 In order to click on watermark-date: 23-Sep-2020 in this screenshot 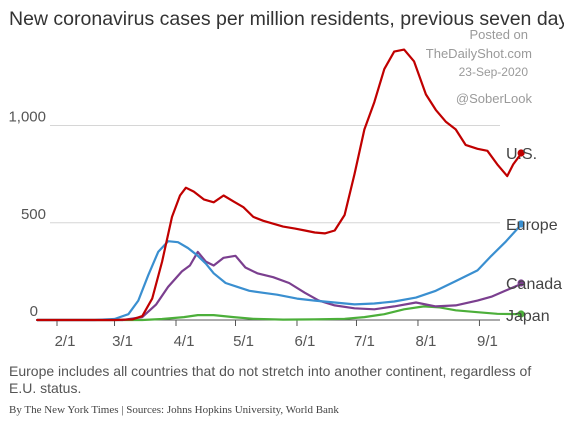, I will do `click(493, 72)`.